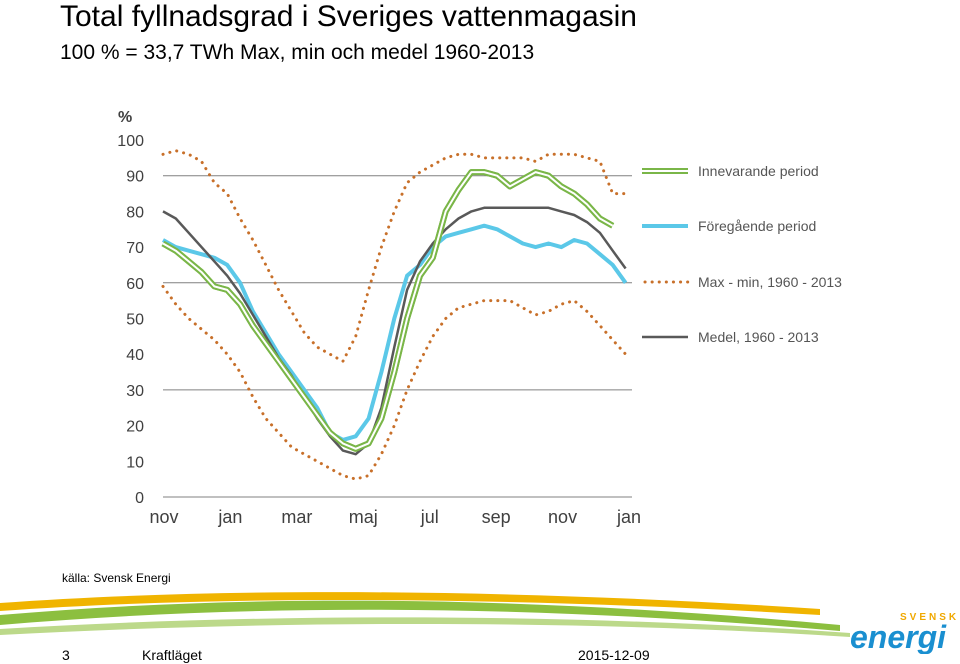  What do you see at coordinates (135, 212) in the screenshot?
I see `y-tick-label: 80` at bounding box center [135, 212].